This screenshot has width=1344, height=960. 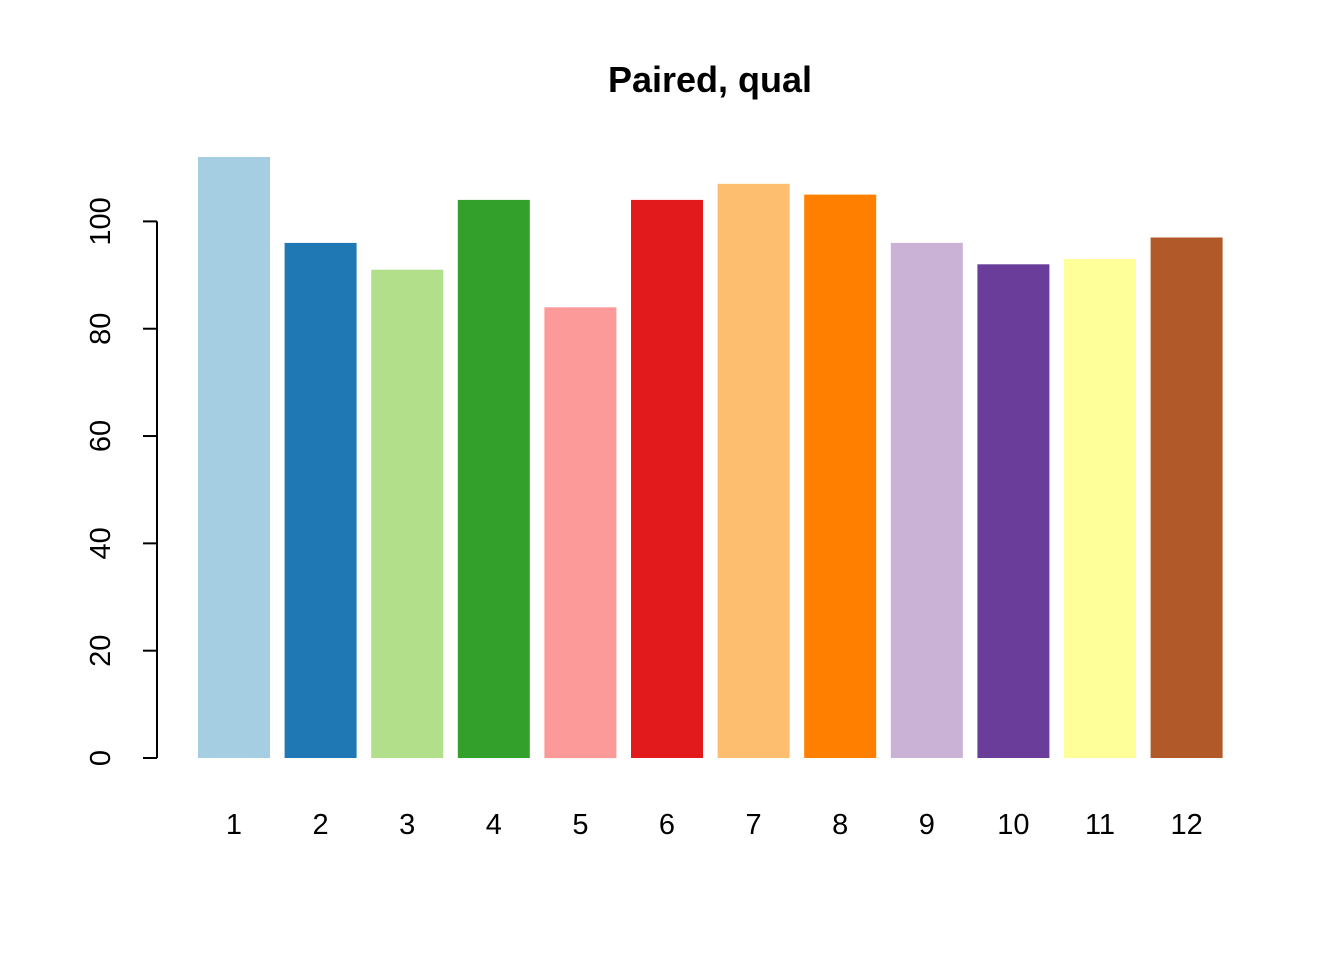 What do you see at coordinates (101, 651) in the screenshot?
I see `y-tick-label: 20` at bounding box center [101, 651].